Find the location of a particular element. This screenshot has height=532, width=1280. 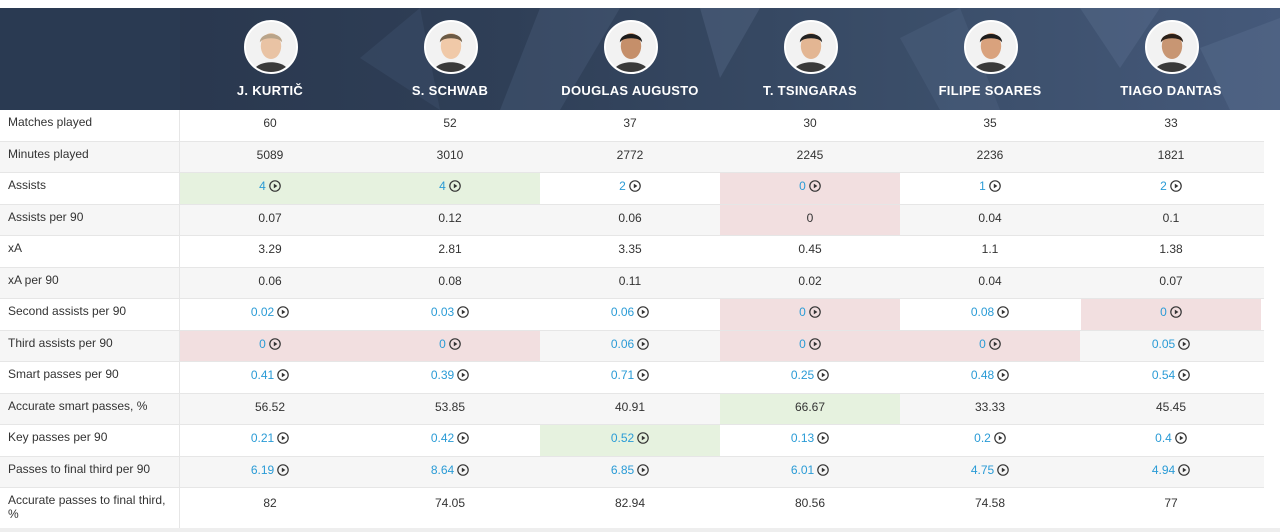

stat-cell: 6.01 is located at coordinates (810, 472).